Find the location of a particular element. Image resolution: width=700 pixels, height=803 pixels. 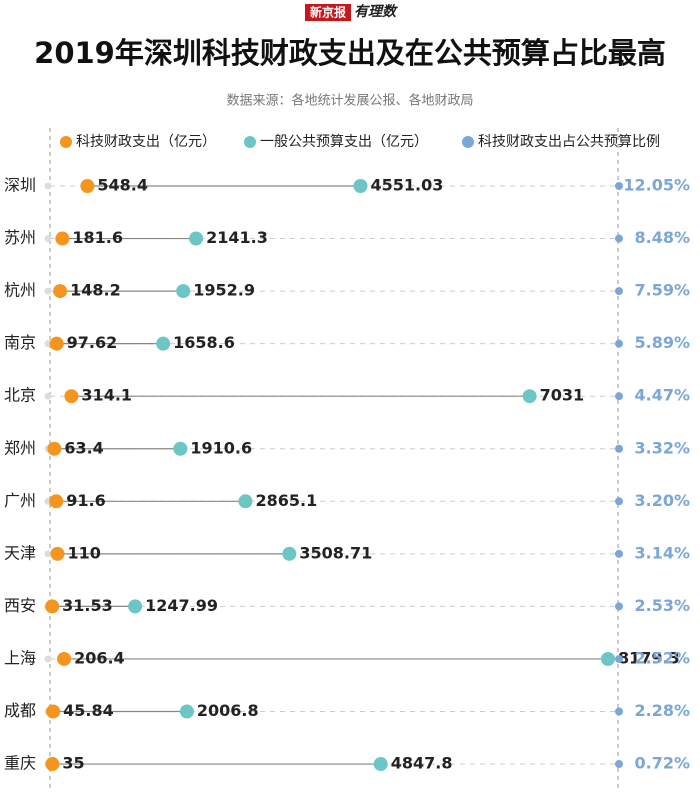

tech-label: 35 is located at coordinates (73, 763).